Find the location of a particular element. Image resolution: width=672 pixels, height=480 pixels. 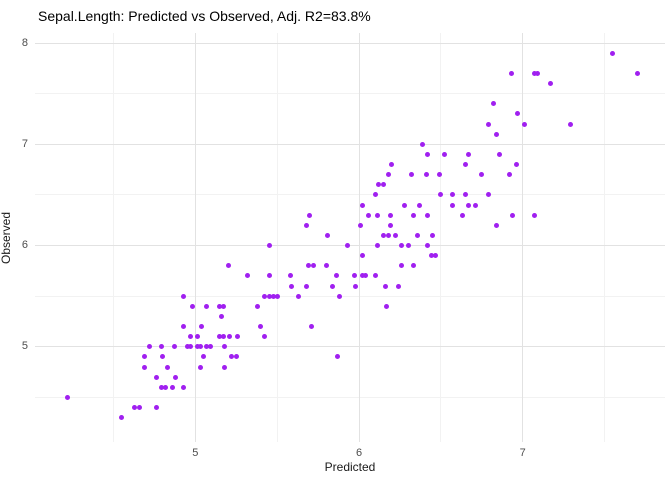

v-gridline-major is located at coordinates (195, 237).